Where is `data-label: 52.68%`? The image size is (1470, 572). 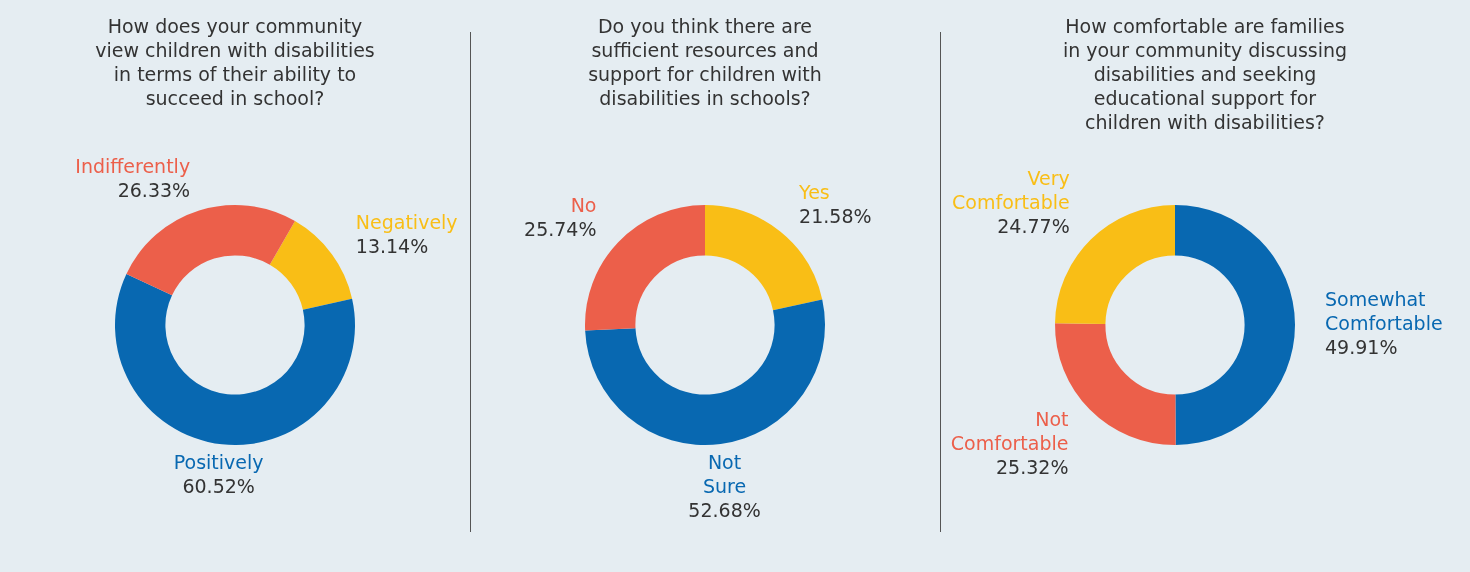
data-label: 52.68% is located at coordinates (724, 509).